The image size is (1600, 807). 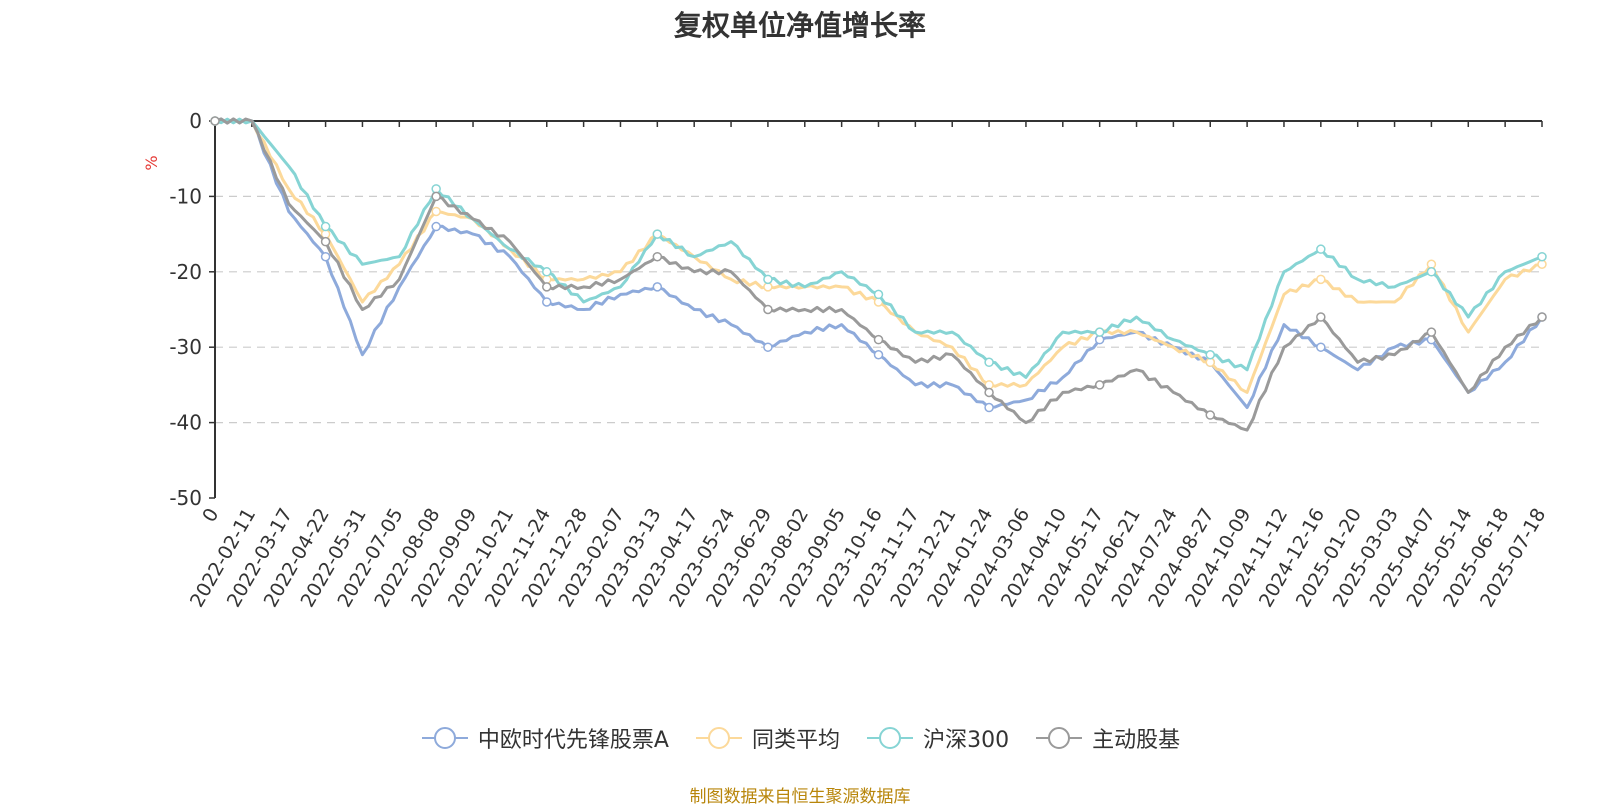 What do you see at coordinates (210, 515) in the screenshot?
I see `x-tick-label: 0` at bounding box center [210, 515].